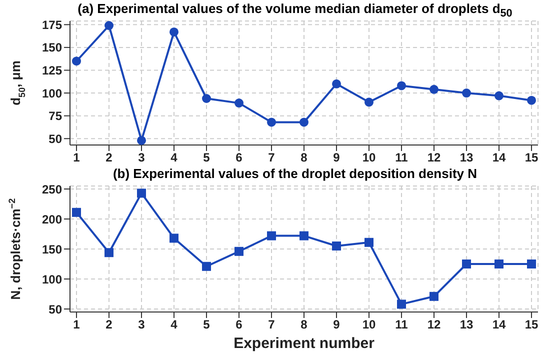  Describe the element at coordinates (304, 343) in the screenshot. I see `x-axis-title: Experiment number` at that location.